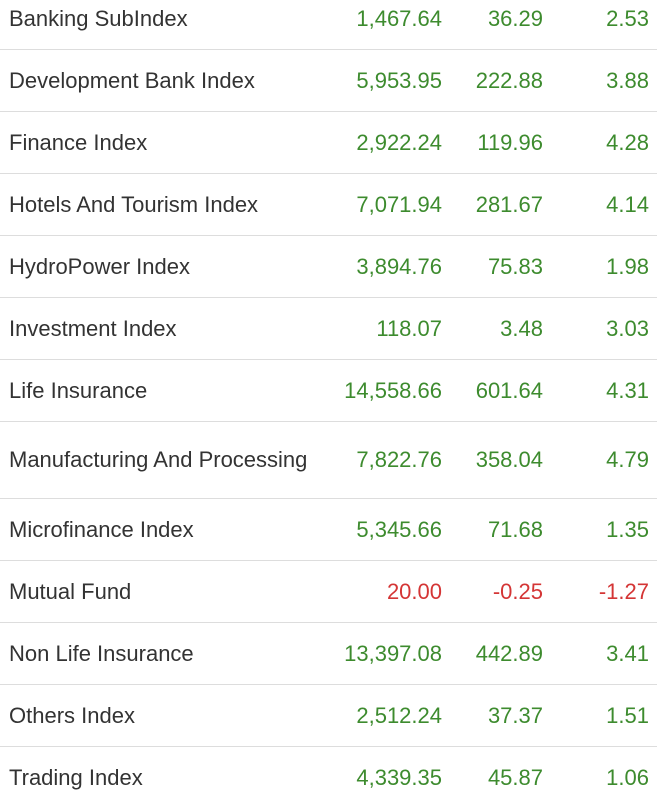  Describe the element at coordinates (502, 653) in the screenshot. I see `point-change: 442.89` at that location.